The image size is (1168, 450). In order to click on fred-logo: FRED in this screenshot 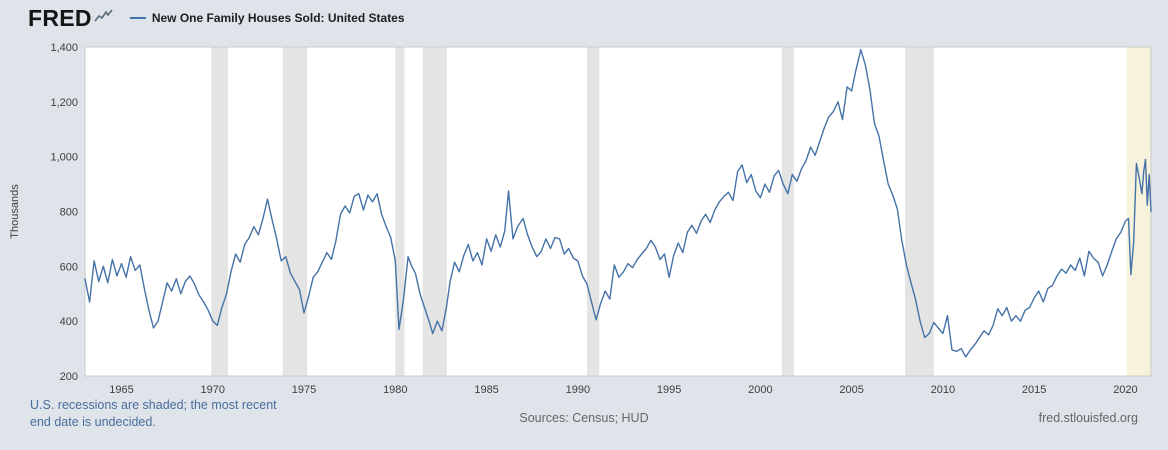, I will do `click(71, 18)`.